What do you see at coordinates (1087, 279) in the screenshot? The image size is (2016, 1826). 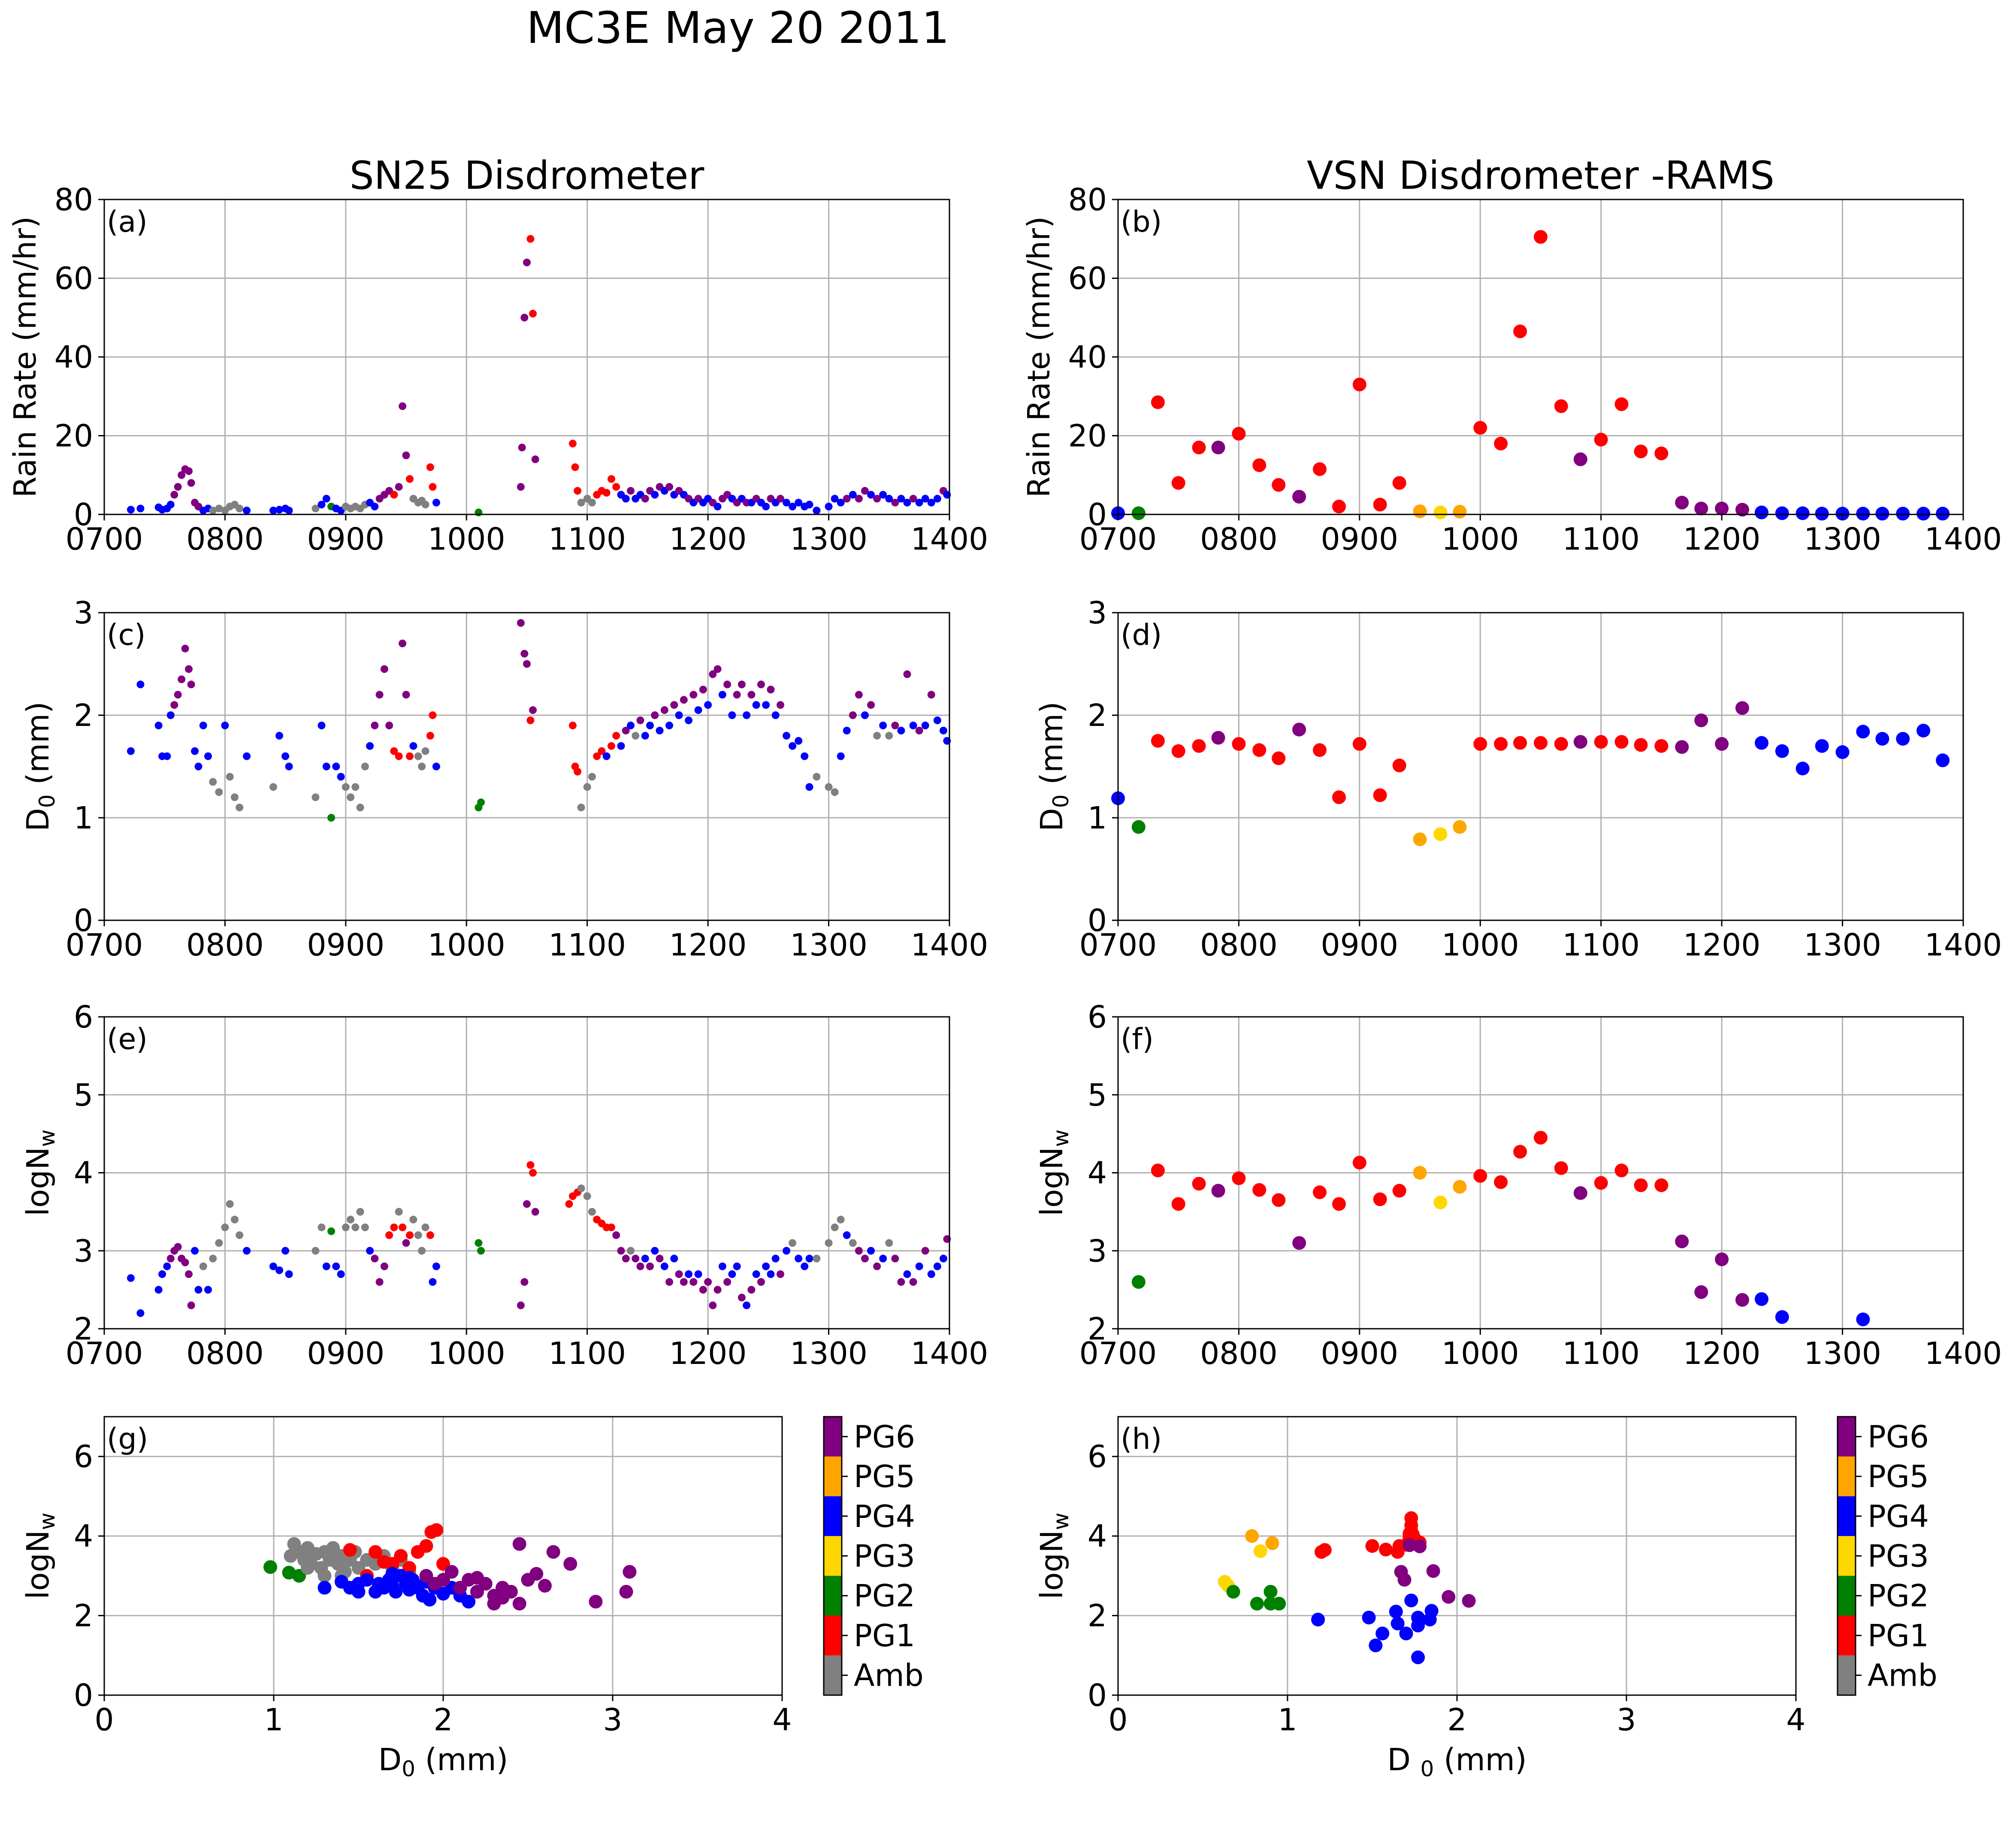 I see `y-tick-label: 60` at bounding box center [1087, 279].